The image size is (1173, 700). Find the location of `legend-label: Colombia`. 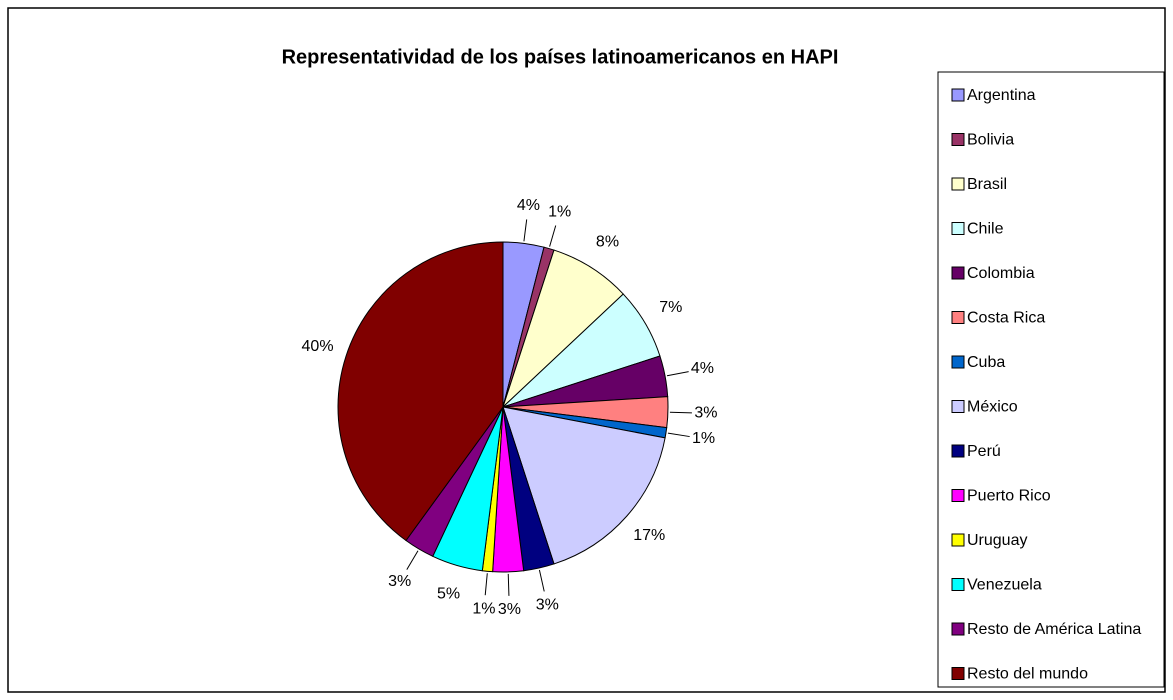

legend-label: Colombia is located at coordinates (1001, 273).